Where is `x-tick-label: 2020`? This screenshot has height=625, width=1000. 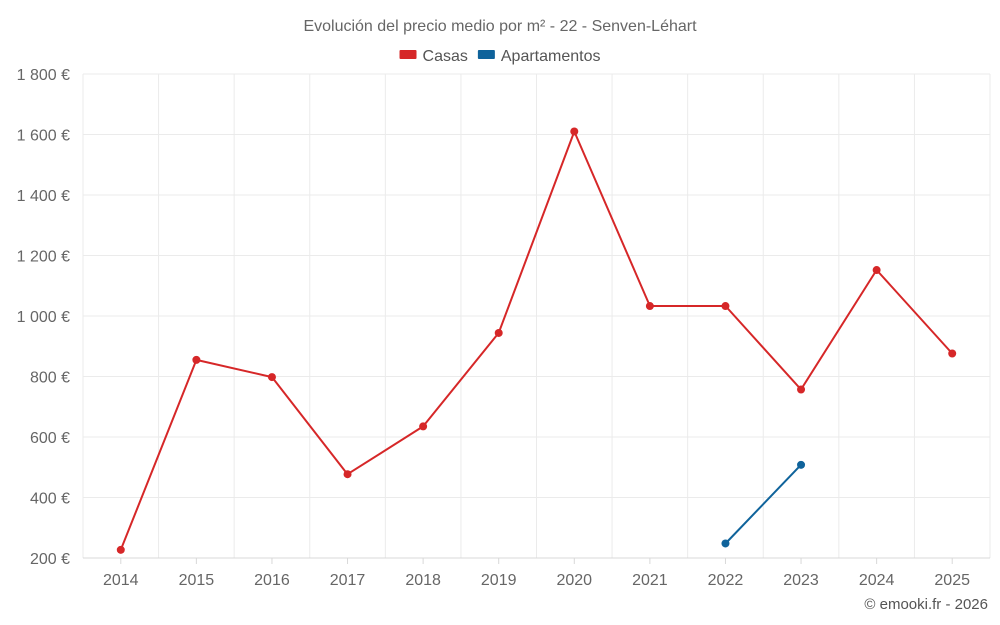 x-tick-label: 2020 is located at coordinates (574, 580).